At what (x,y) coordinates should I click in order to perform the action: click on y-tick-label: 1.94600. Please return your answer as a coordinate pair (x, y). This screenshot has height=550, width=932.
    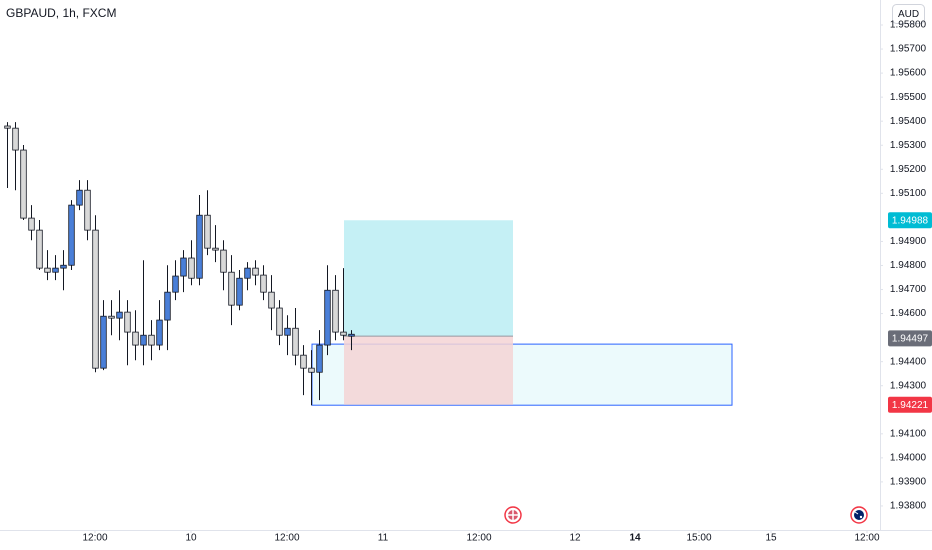
    Looking at the image, I should click on (908, 313).